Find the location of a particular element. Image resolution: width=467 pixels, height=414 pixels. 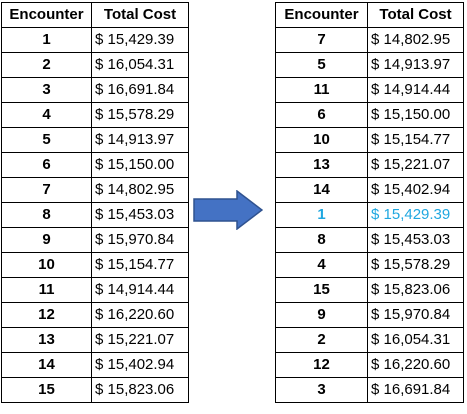

table-row: 1 $ 15,429.39 is located at coordinates (95, 40).